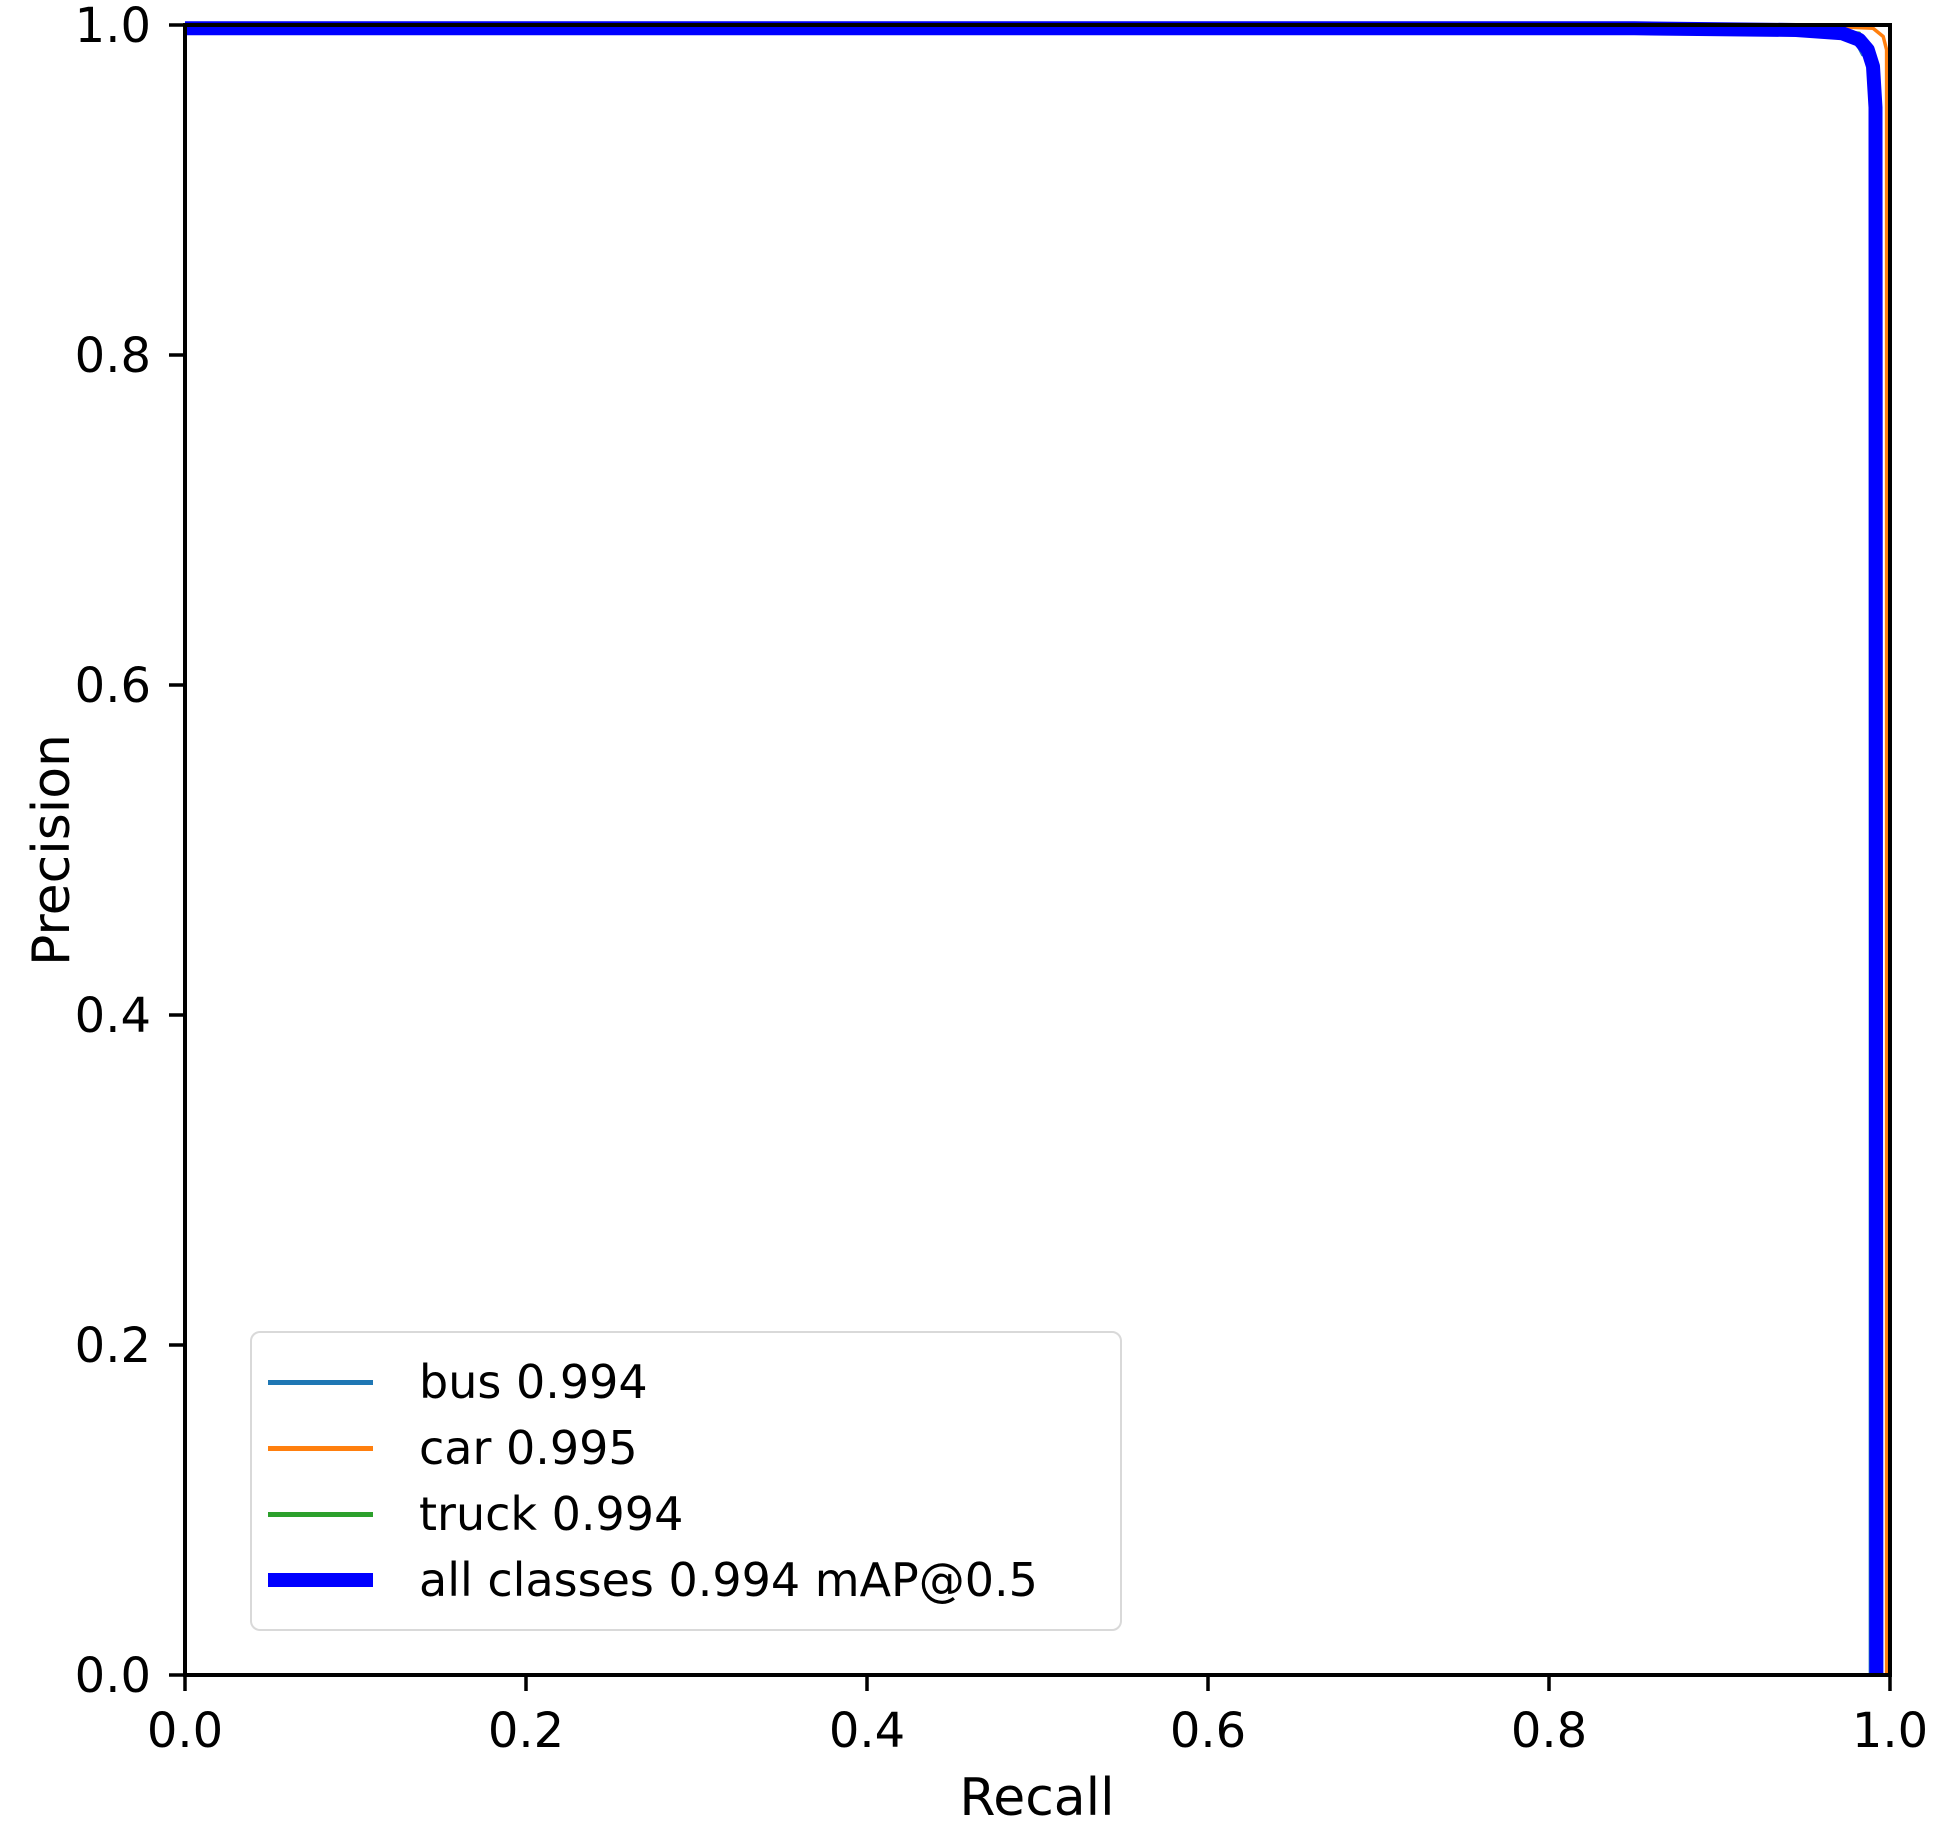 The width and height of the screenshot is (1938, 1831). I want to click on legend-label: bus 0.994, so click(533, 1382).